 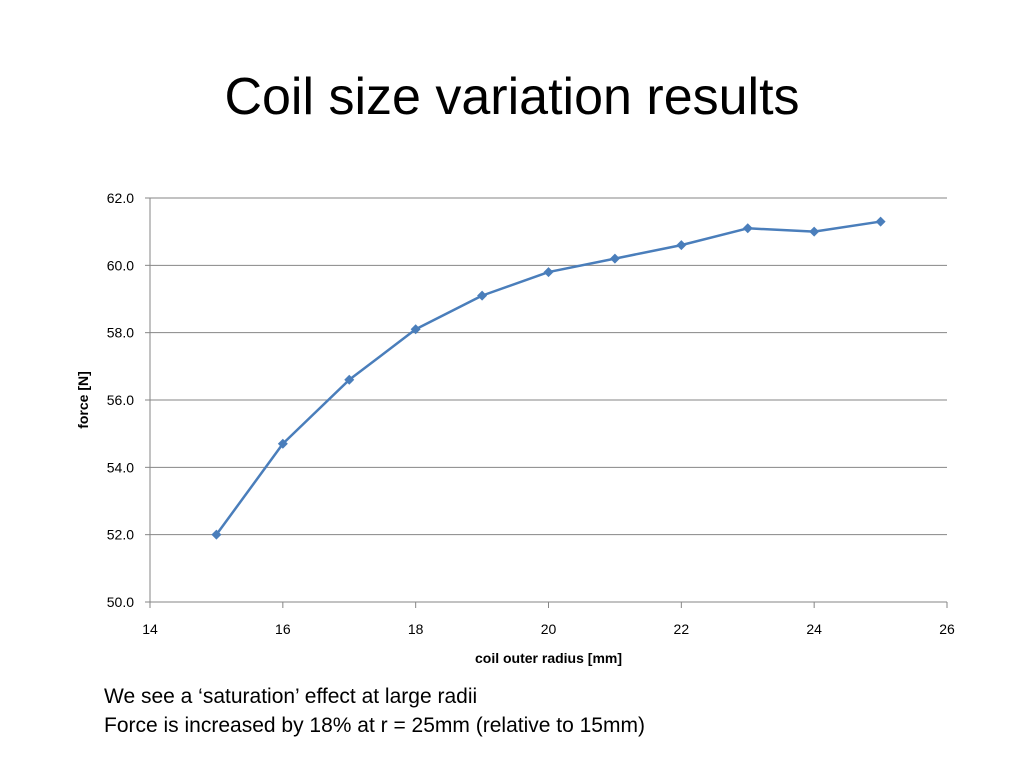 I want to click on y-tick-label: 58.0, so click(x=120, y=333).